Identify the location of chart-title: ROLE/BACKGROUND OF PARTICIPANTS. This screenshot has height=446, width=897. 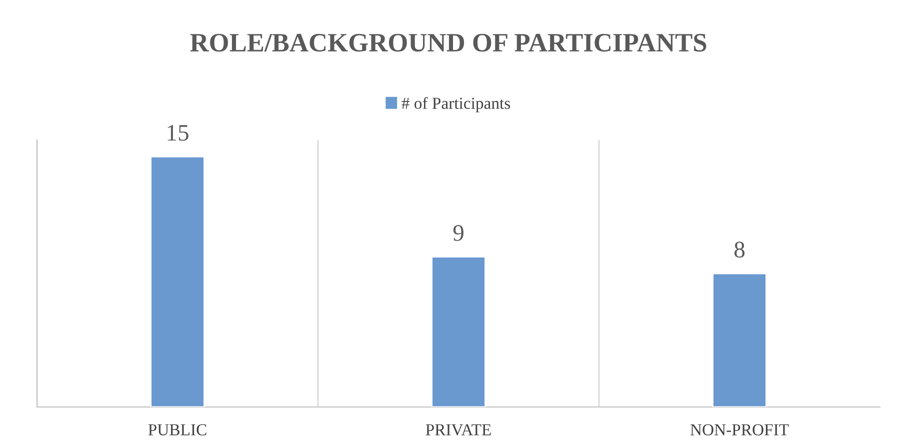
(448, 43).